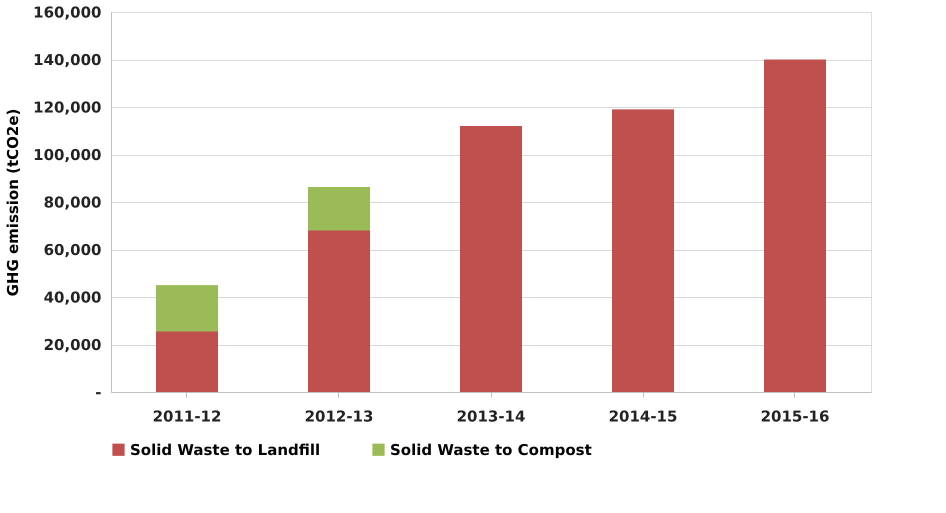 This screenshot has width=946, height=513. What do you see at coordinates (67, 107) in the screenshot?
I see `y-tick-label: 120,000` at bounding box center [67, 107].